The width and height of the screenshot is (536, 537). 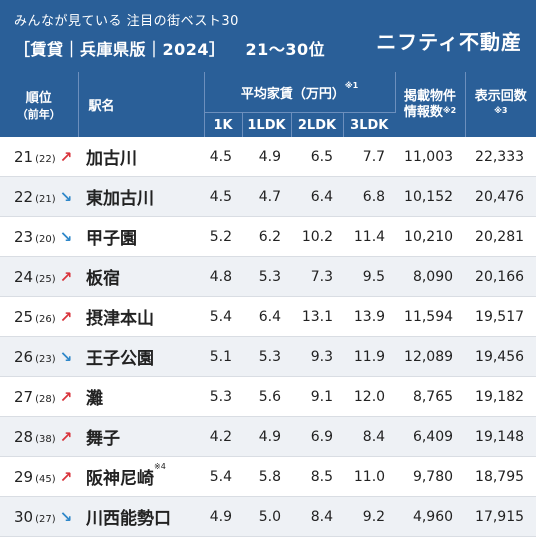 I want to click on rent-3ldk: 7.7, so click(x=369, y=157).